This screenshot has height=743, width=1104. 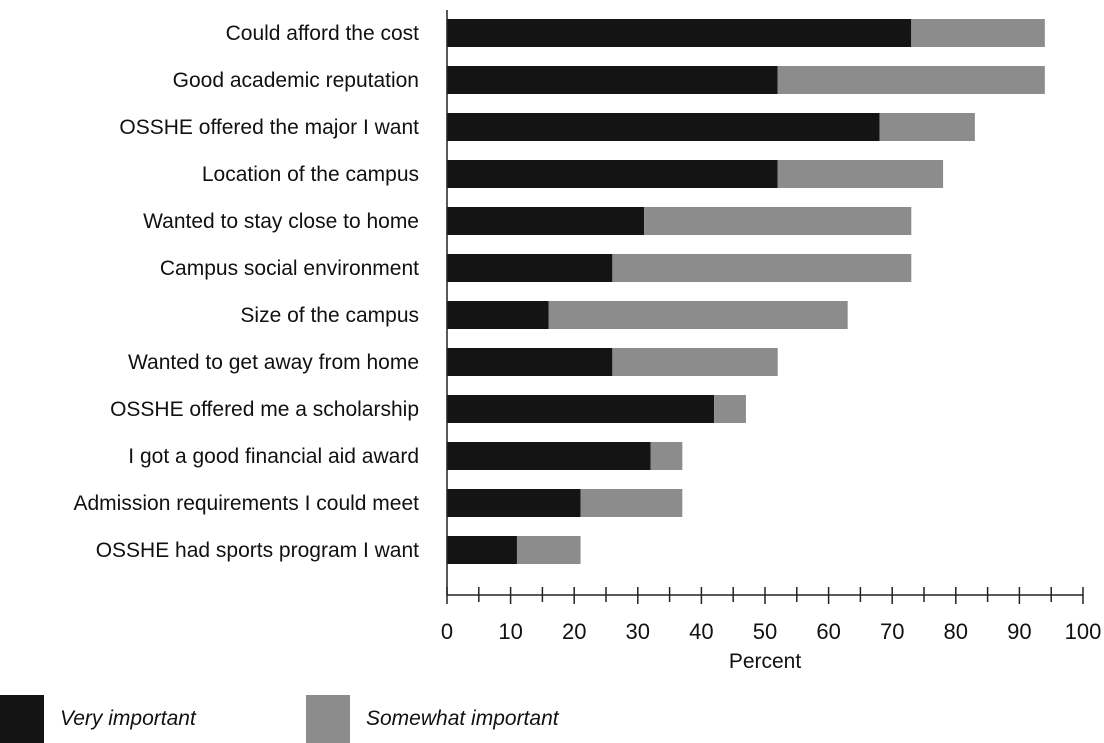 I want to click on x-tick-label: 100, so click(x=1083, y=631).